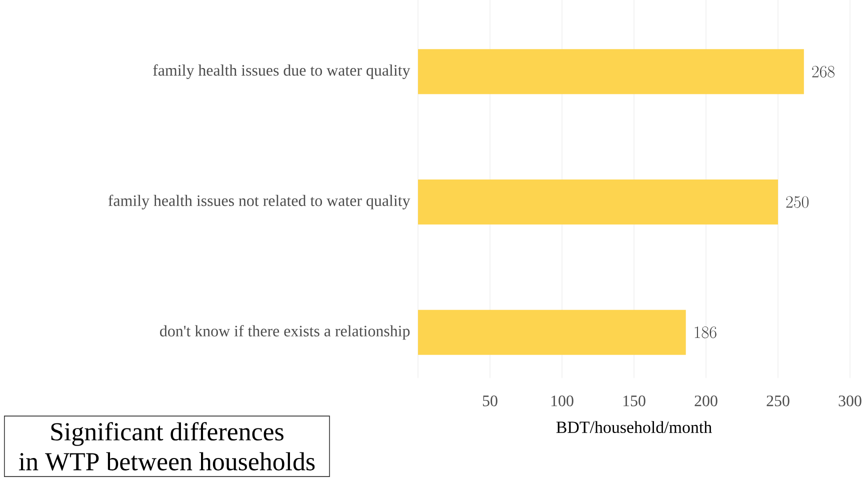 Image resolution: width=867 pixels, height=487 pixels. What do you see at coordinates (823, 72) in the screenshot?
I see `data-label: 268` at bounding box center [823, 72].